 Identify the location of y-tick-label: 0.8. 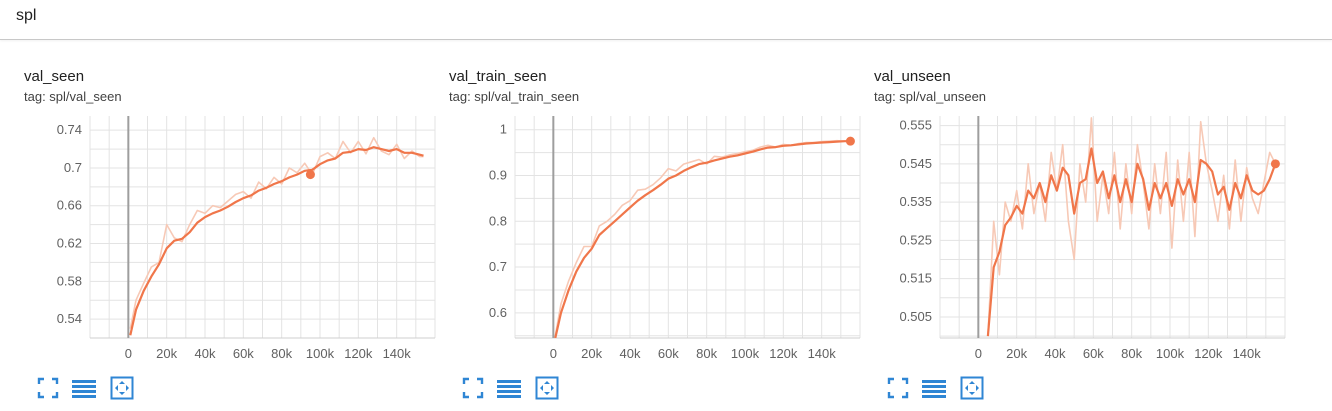
(498, 220).